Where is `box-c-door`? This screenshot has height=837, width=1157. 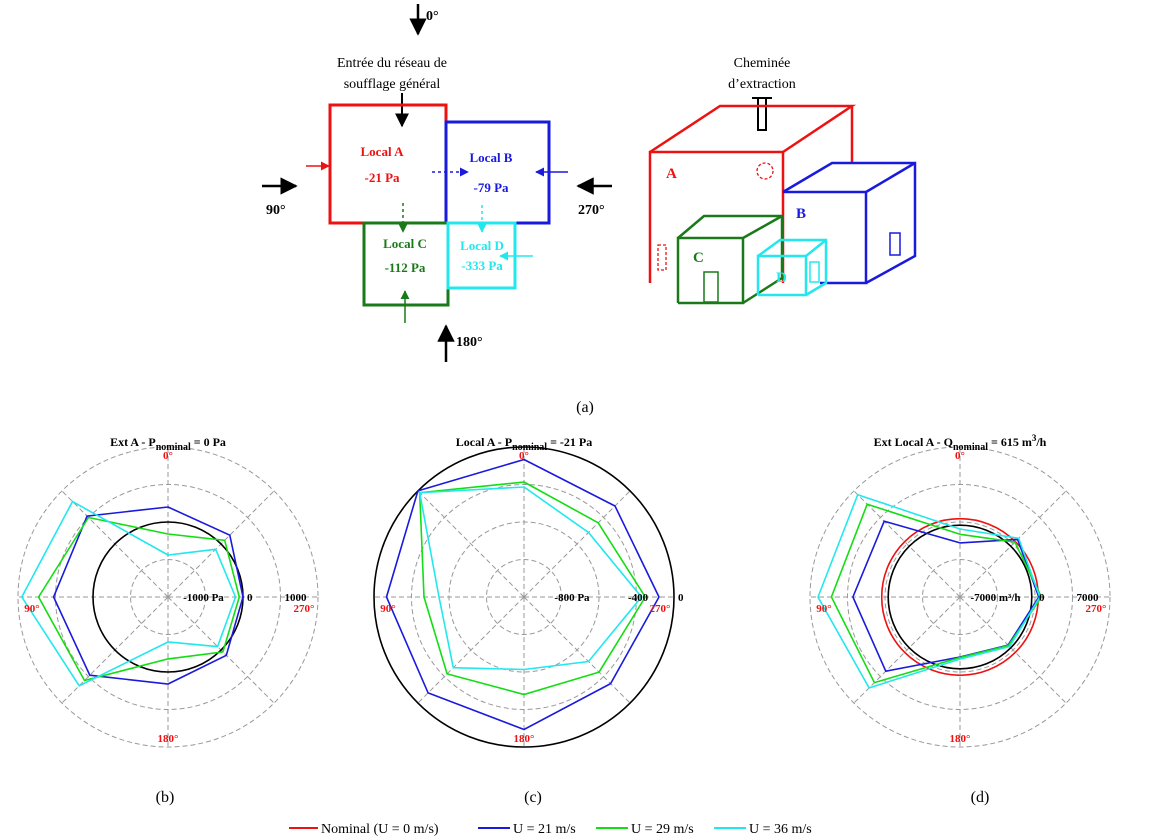 box-c-door is located at coordinates (711, 287).